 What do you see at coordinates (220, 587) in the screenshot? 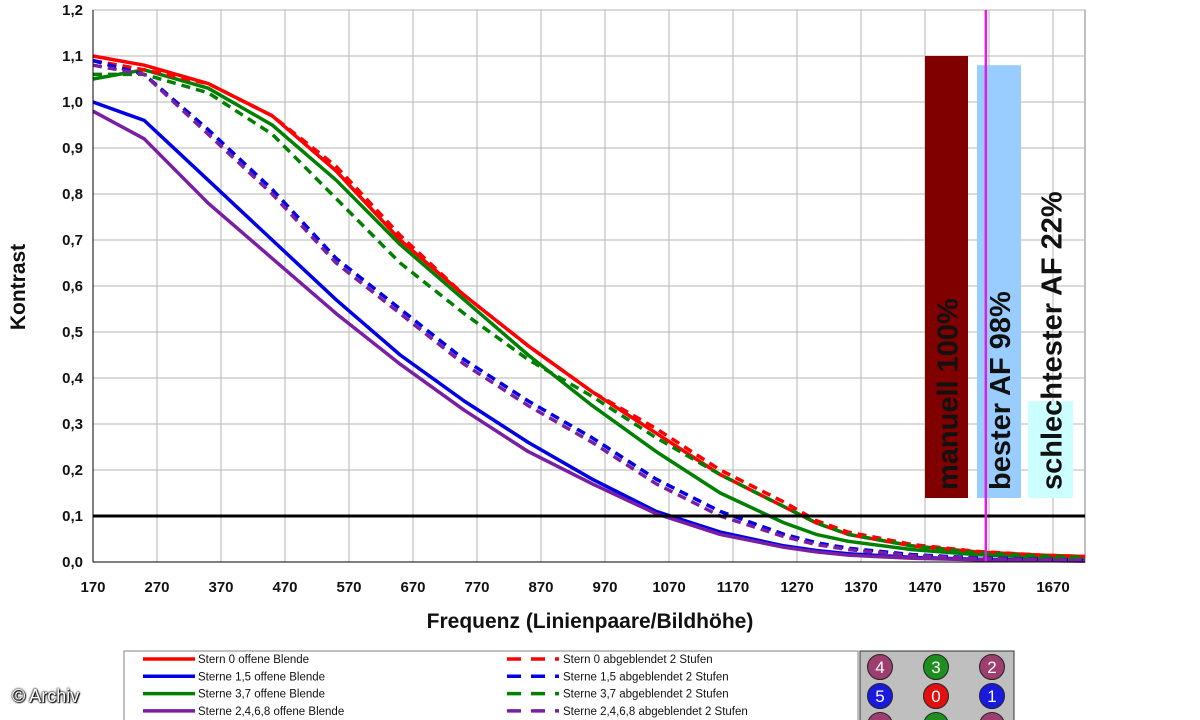
I see `x-tick-label: 370` at bounding box center [220, 587].